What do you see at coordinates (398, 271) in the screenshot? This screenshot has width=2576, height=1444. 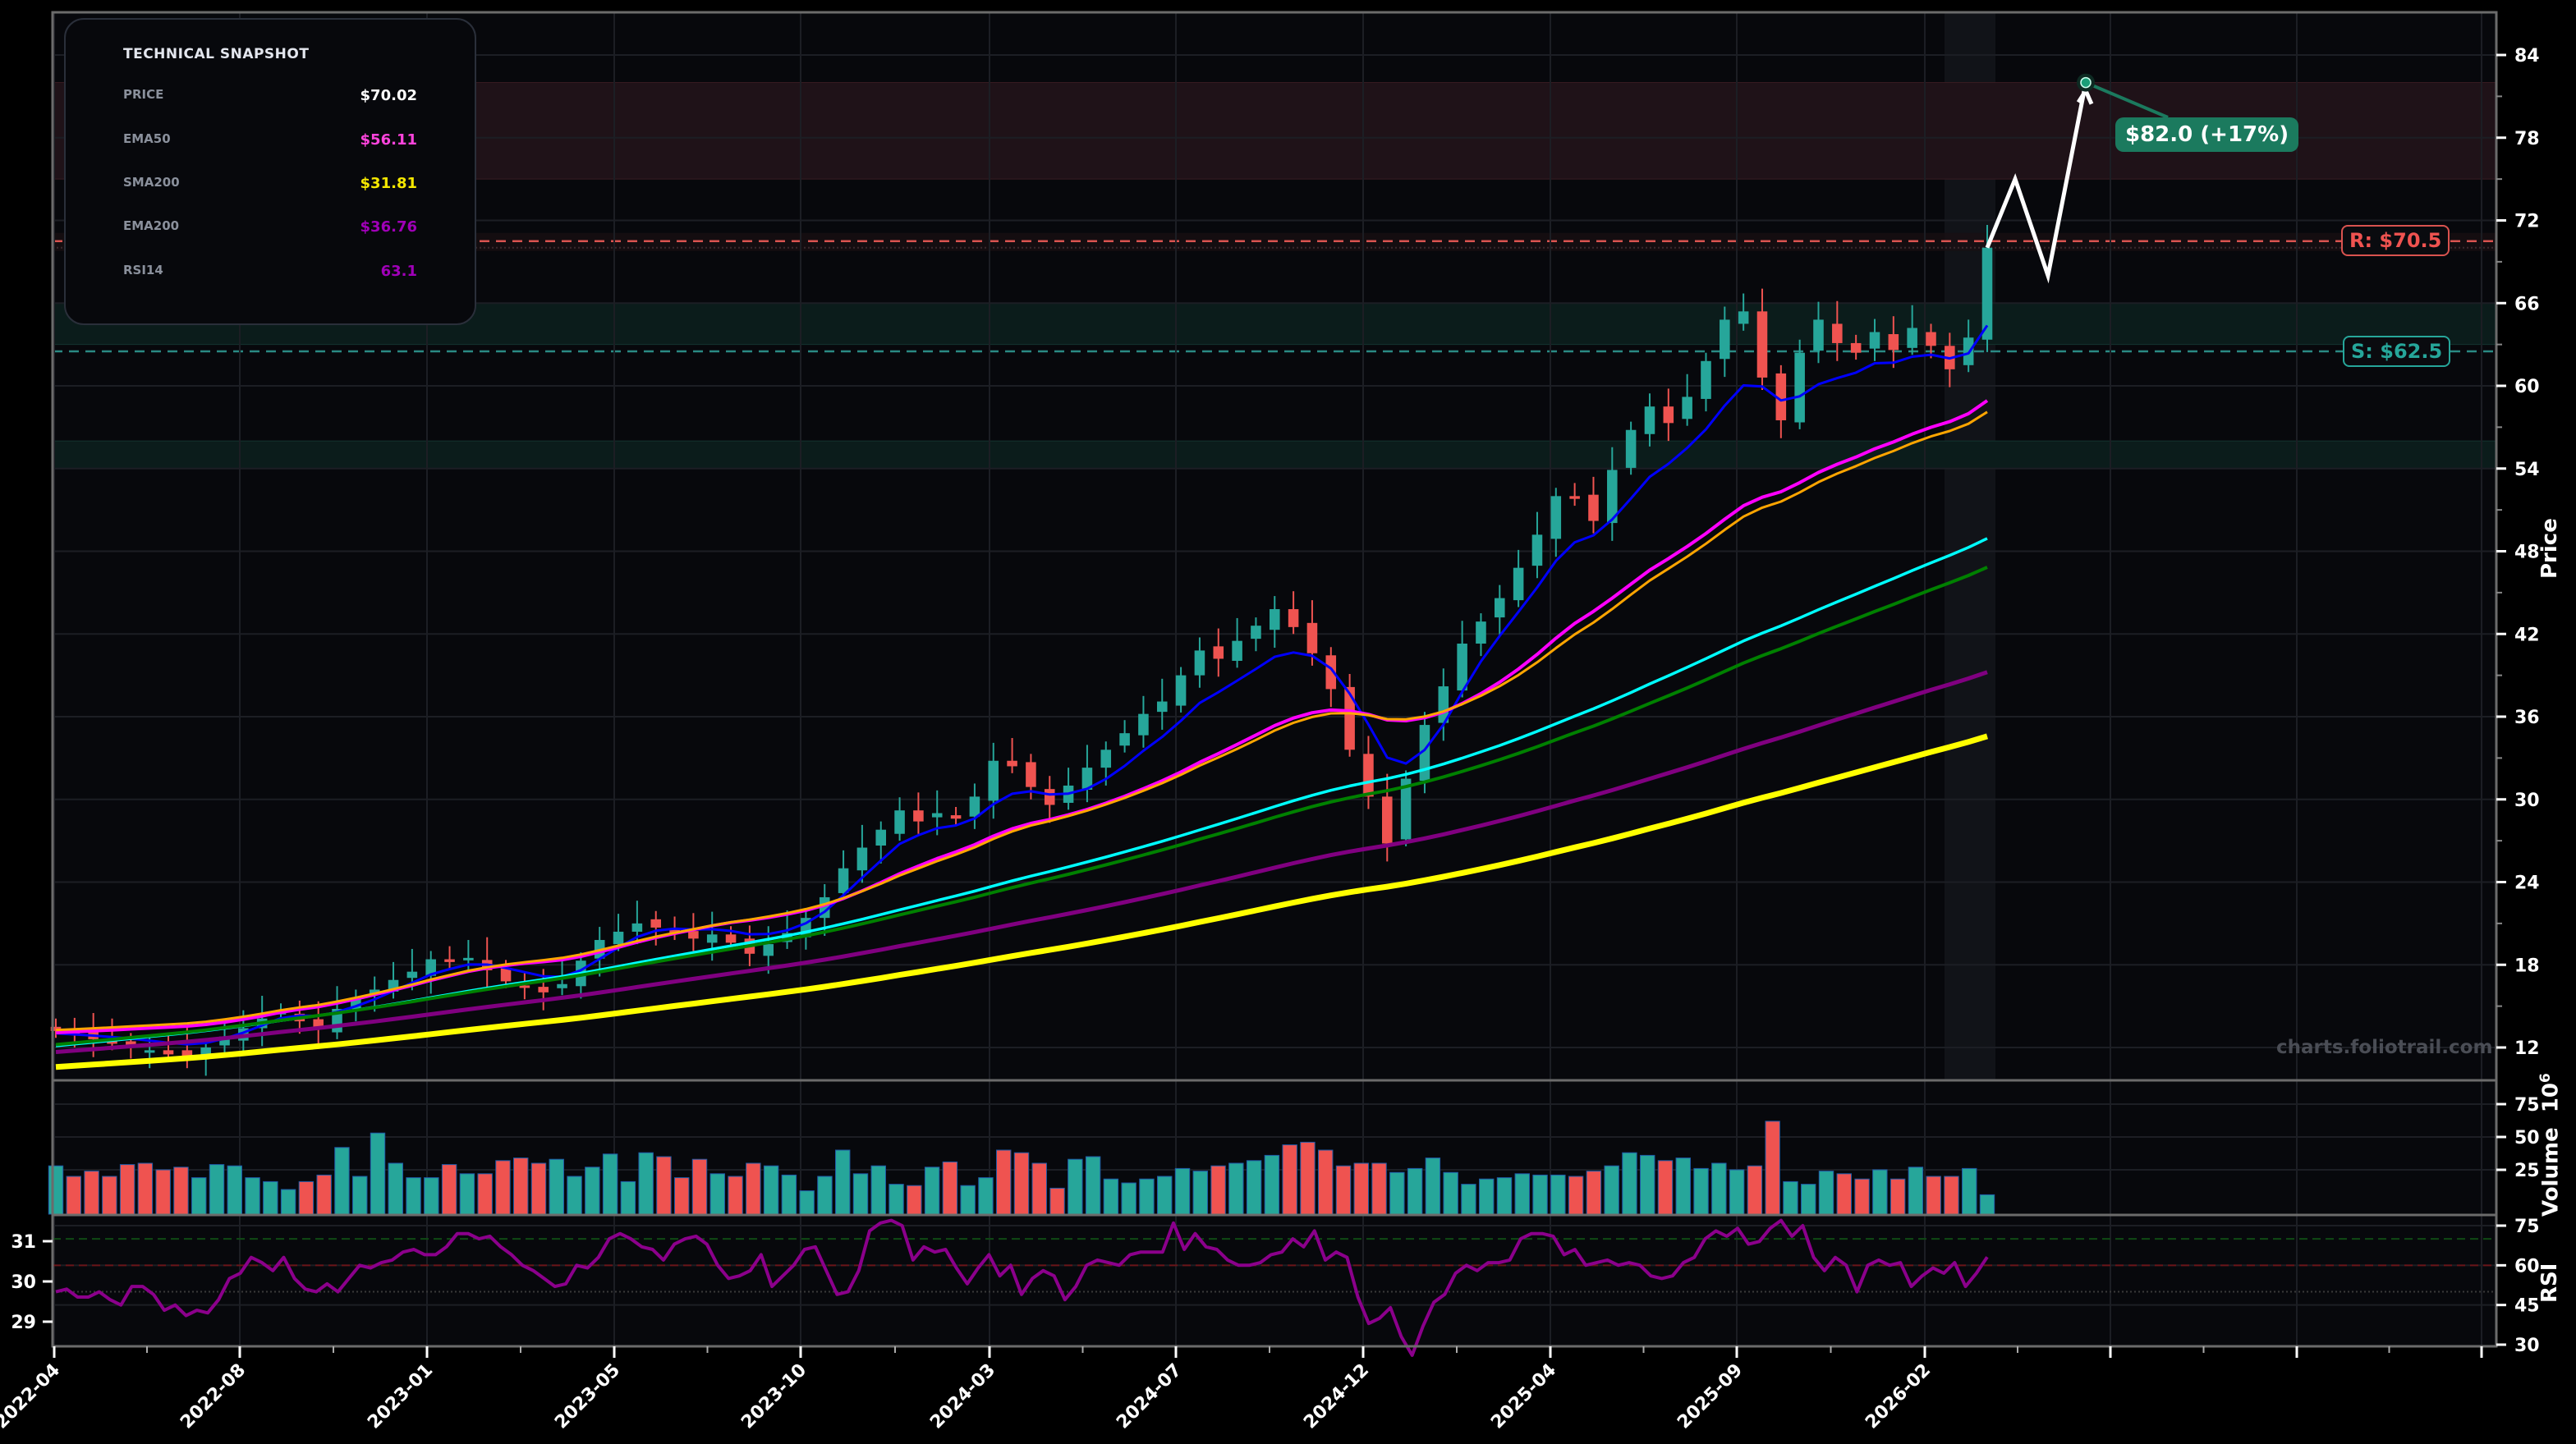 I see `snapshot-value: 63.1` at bounding box center [398, 271].